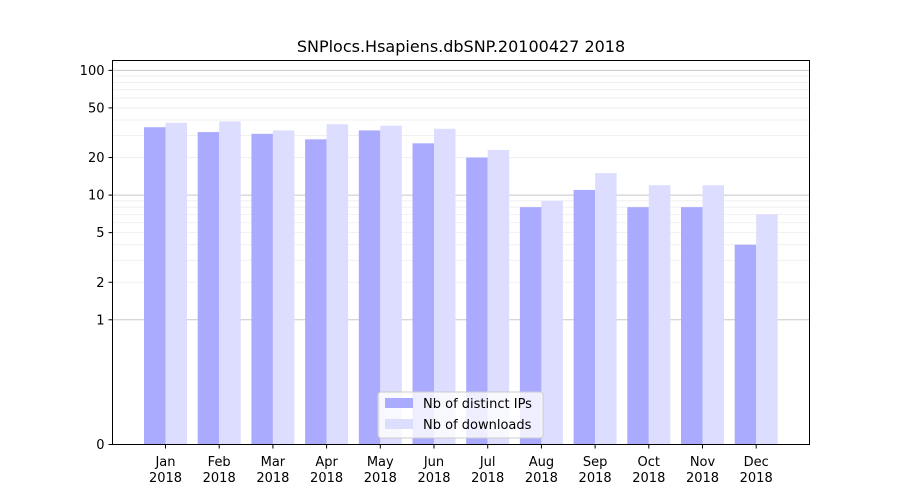 The width and height of the screenshot is (900, 504). I want to click on legend-label-downloads: Nb of downloads, so click(477, 425).